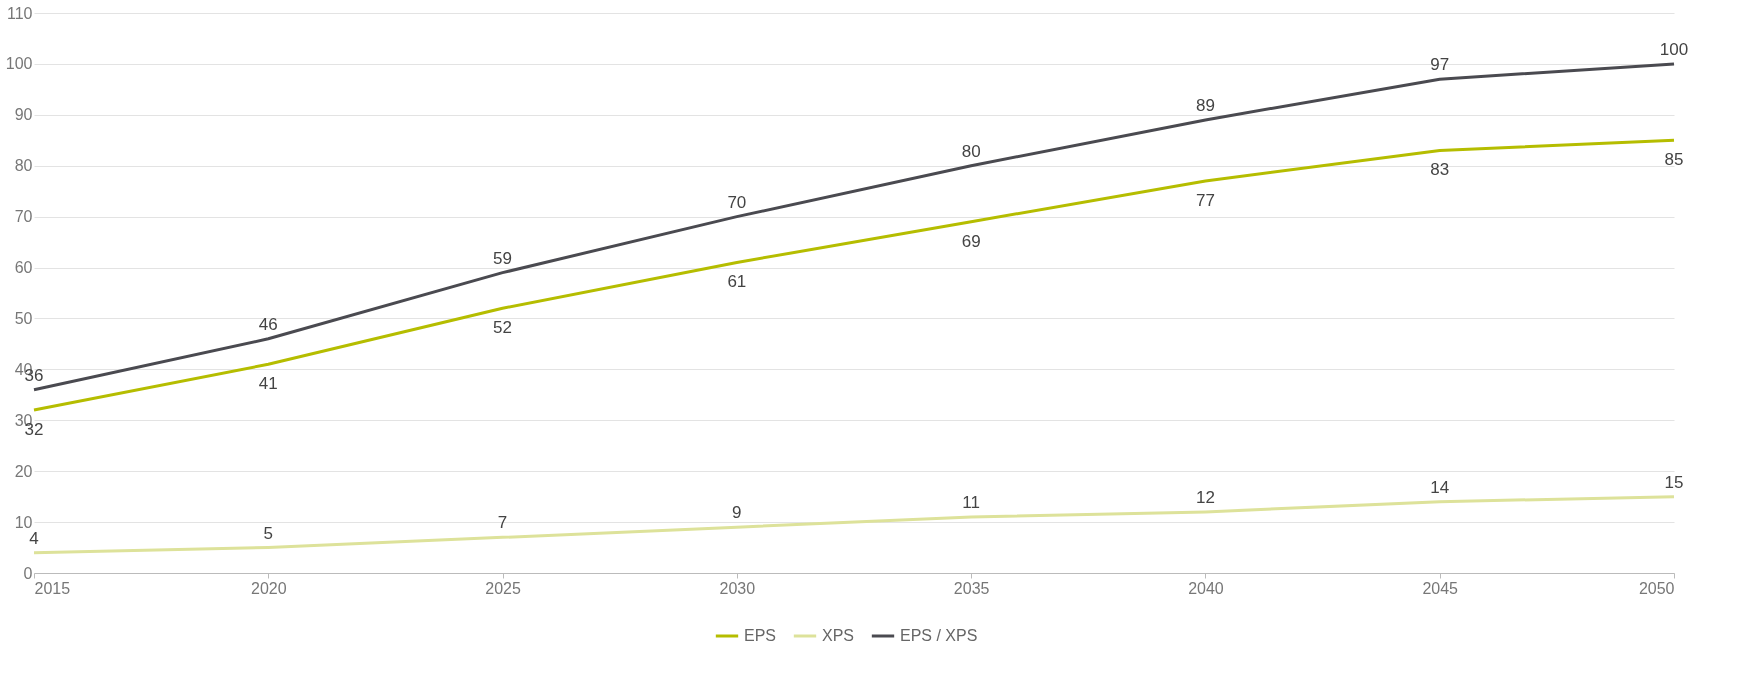 This screenshot has height=684, width=1744. Describe the element at coordinates (1440, 588) in the screenshot. I see `x-tick-label: 2045` at that location.